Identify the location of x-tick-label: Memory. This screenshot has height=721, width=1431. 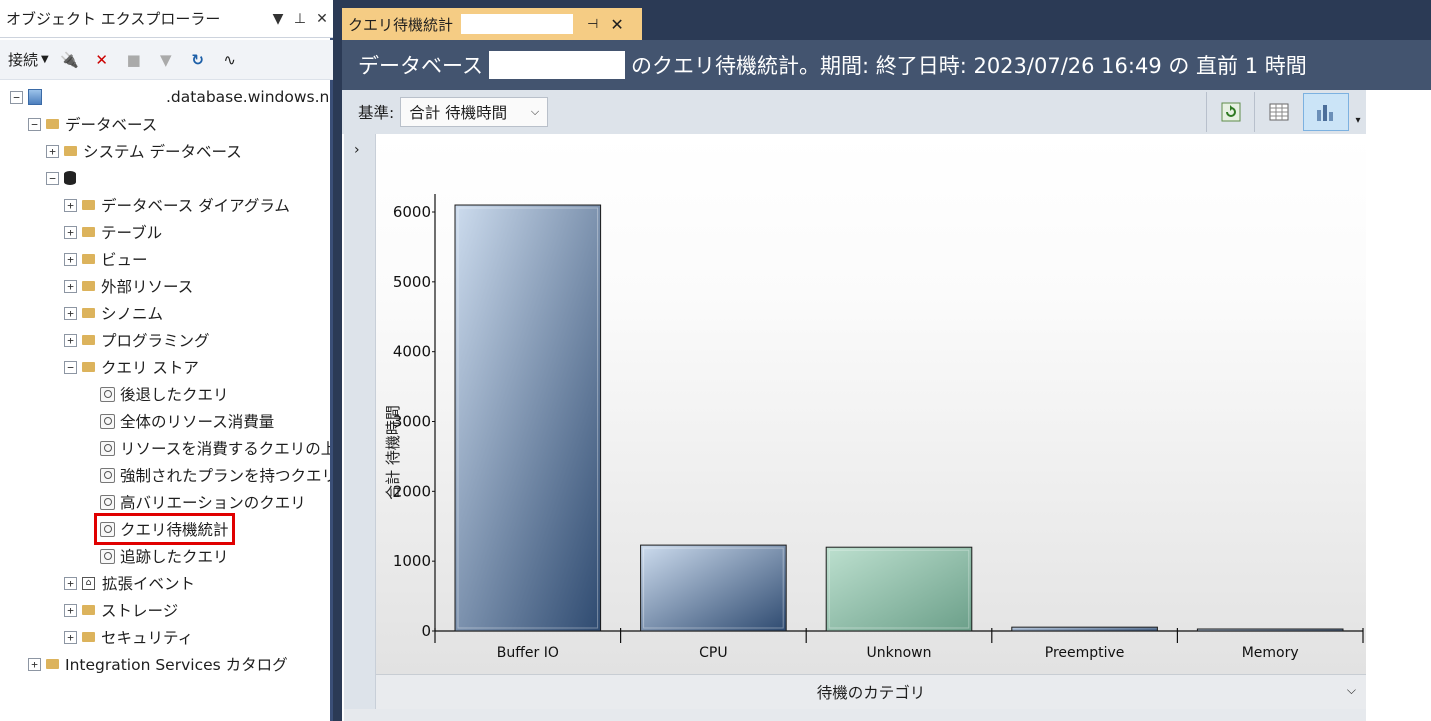
(1270, 653).